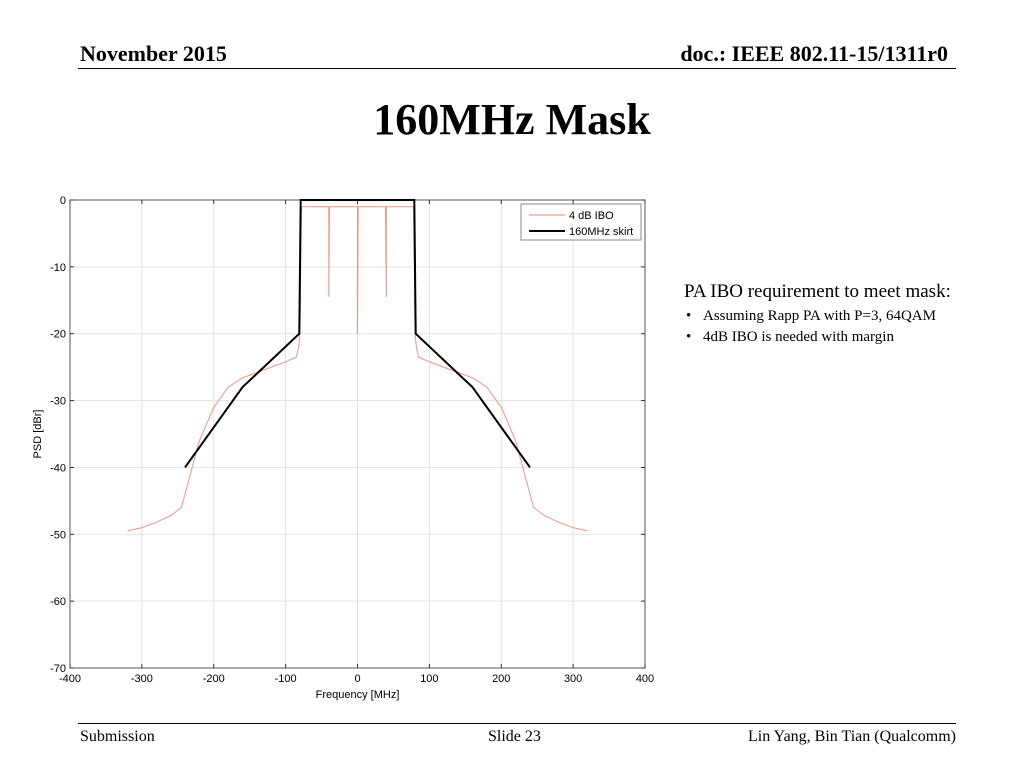 The height and width of the screenshot is (768, 1024). I want to click on x-tick-label: -300, so click(142, 679).